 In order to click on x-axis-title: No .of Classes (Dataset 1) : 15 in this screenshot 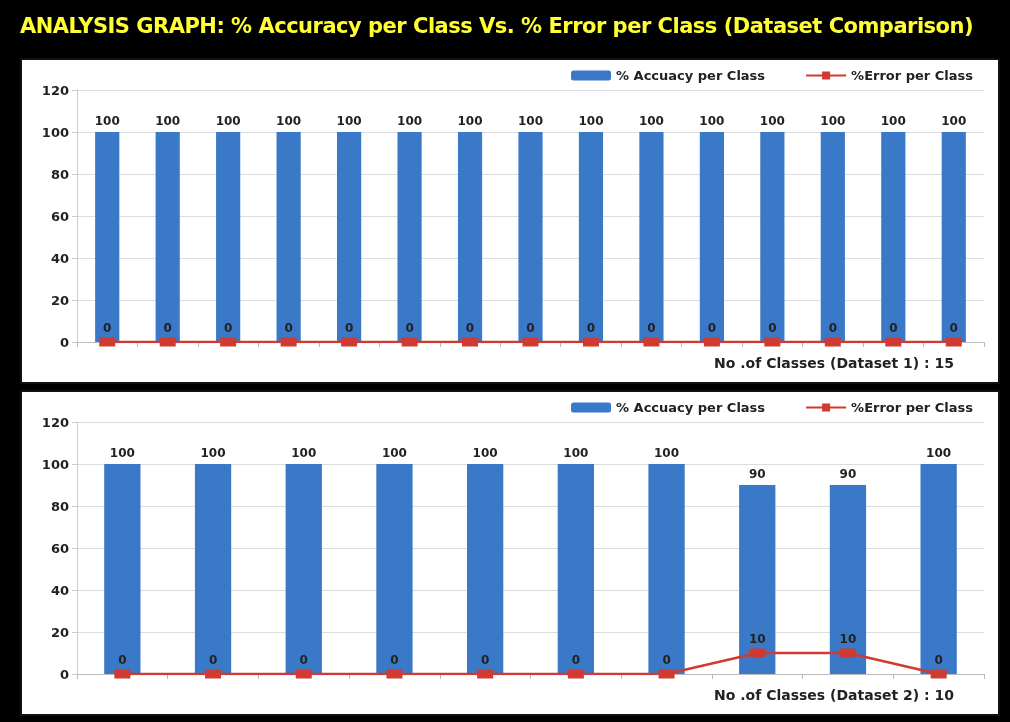, I will do `click(834, 363)`.